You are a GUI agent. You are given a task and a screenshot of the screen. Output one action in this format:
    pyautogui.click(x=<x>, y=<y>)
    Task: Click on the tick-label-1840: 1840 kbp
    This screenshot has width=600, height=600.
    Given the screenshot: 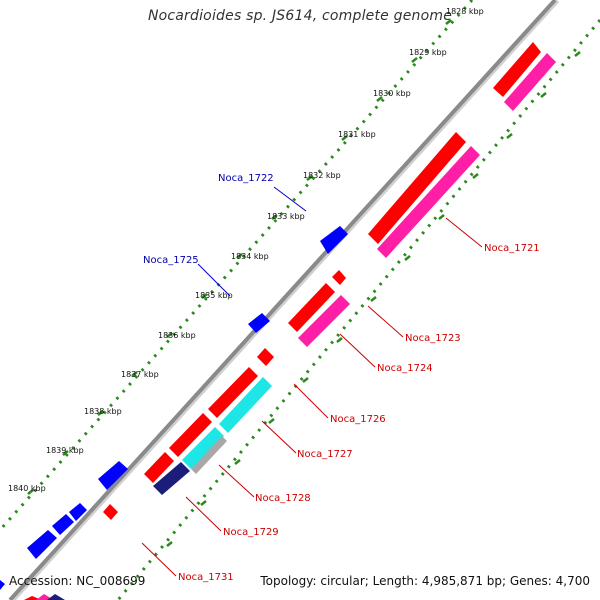 What is the action you would take?
    pyautogui.click(x=27, y=488)
    